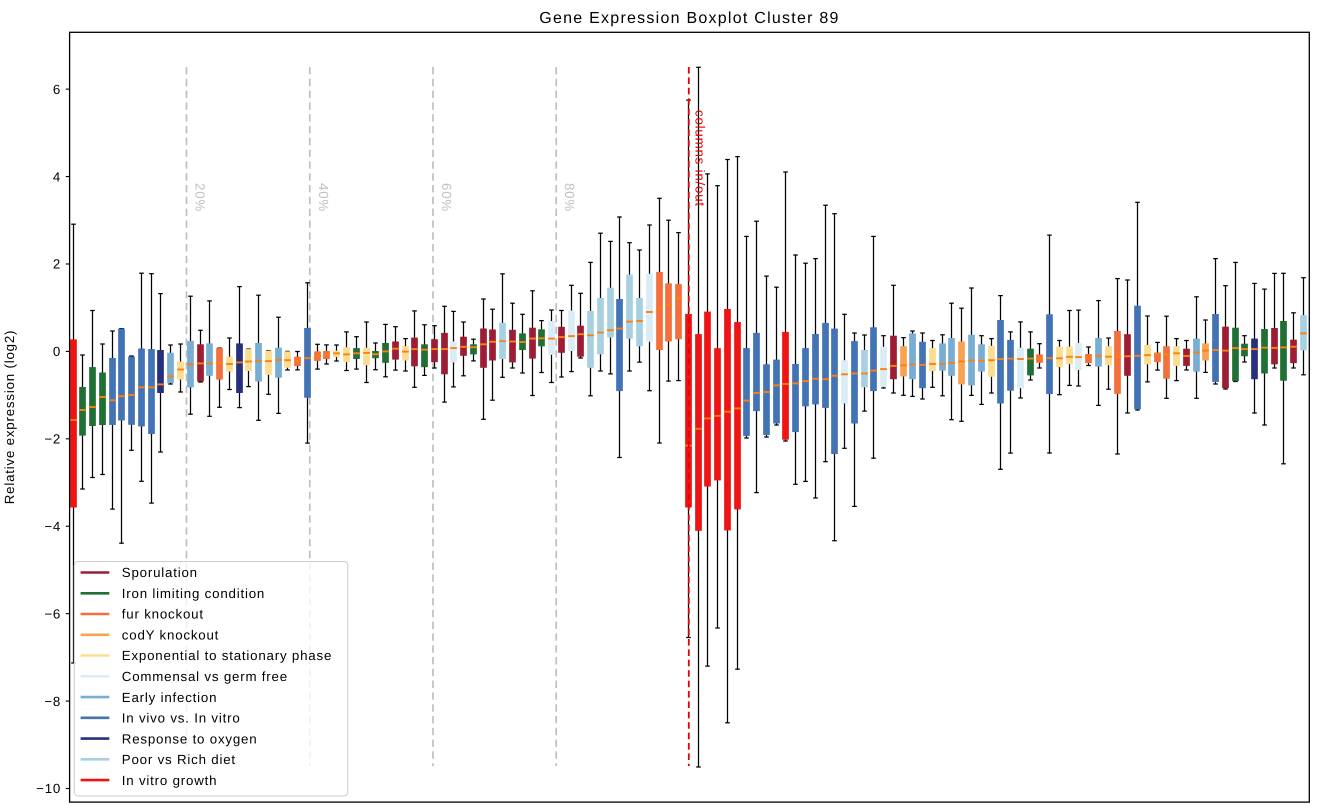  What do you see at coordinates (170, 697) in the screenshot?
I see `svg-text: Early infection` at bounding box center [170, 697].